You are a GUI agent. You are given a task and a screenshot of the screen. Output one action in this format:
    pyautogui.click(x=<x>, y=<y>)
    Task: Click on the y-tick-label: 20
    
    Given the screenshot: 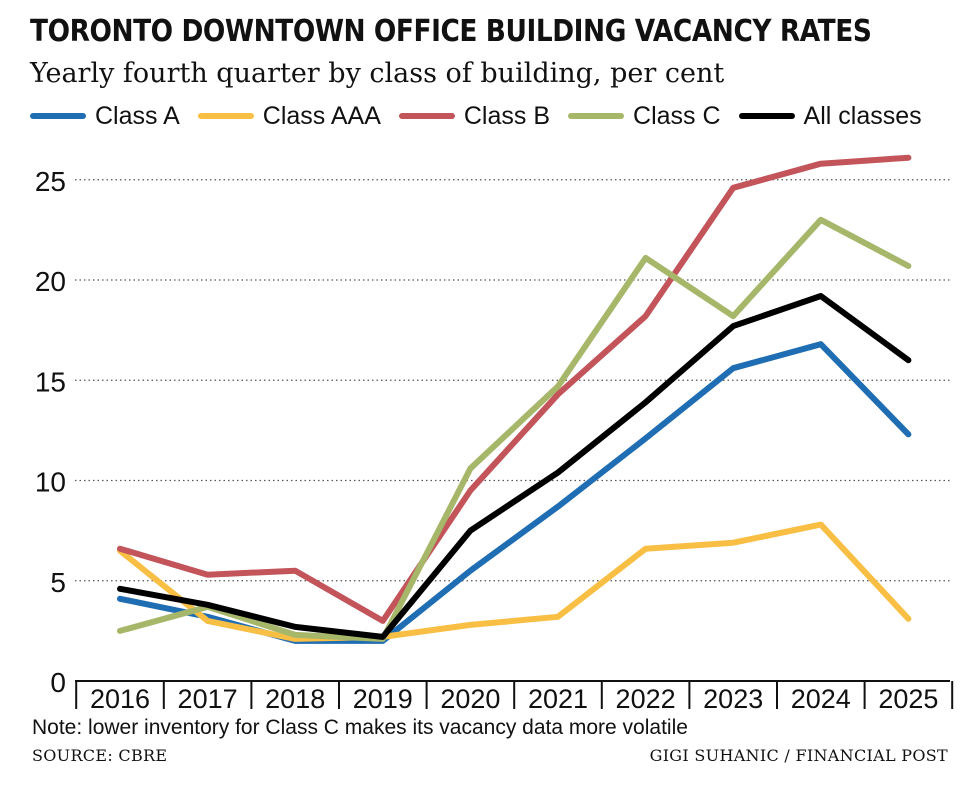 What is the action you would take?
    pyautogui.click(x=50, y=281)
    